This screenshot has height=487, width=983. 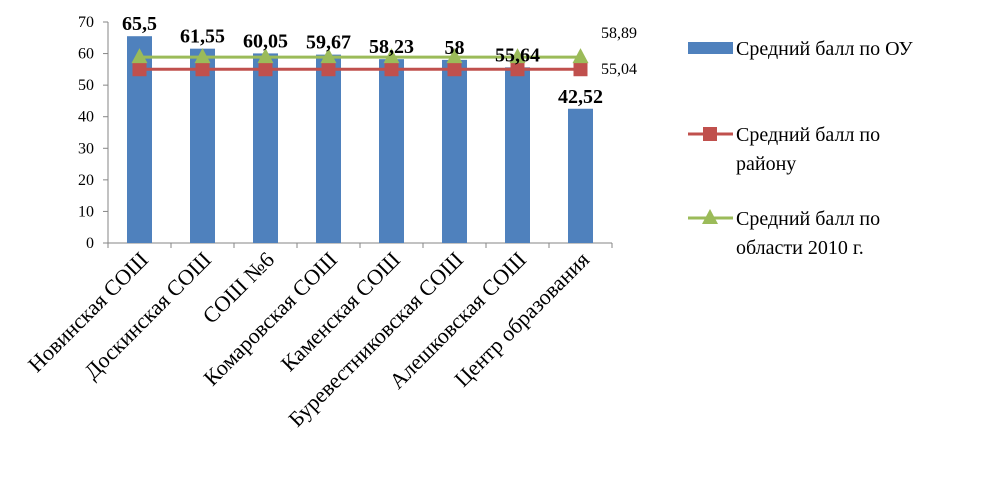 I want to click on bar-data-label: 60,05, so click(x=265, y=41).